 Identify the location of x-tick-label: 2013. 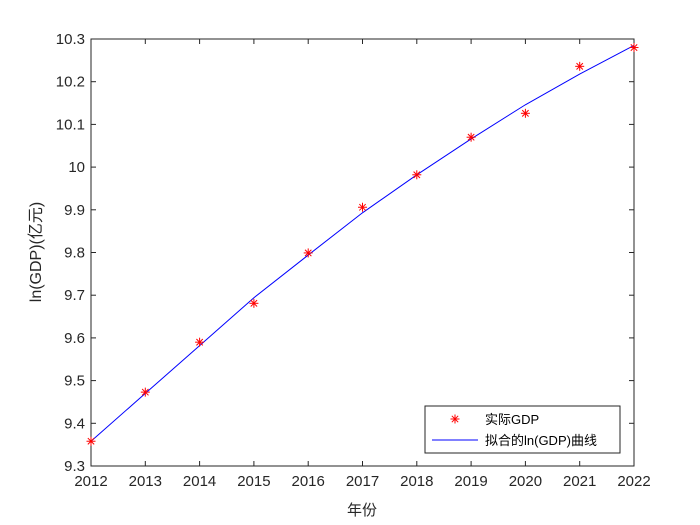
(145, 481).